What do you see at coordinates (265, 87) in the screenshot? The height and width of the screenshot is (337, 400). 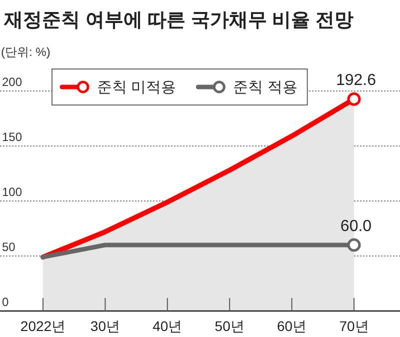 I see `legend-label: 준칙 적용` at bounding box center [265, 87].